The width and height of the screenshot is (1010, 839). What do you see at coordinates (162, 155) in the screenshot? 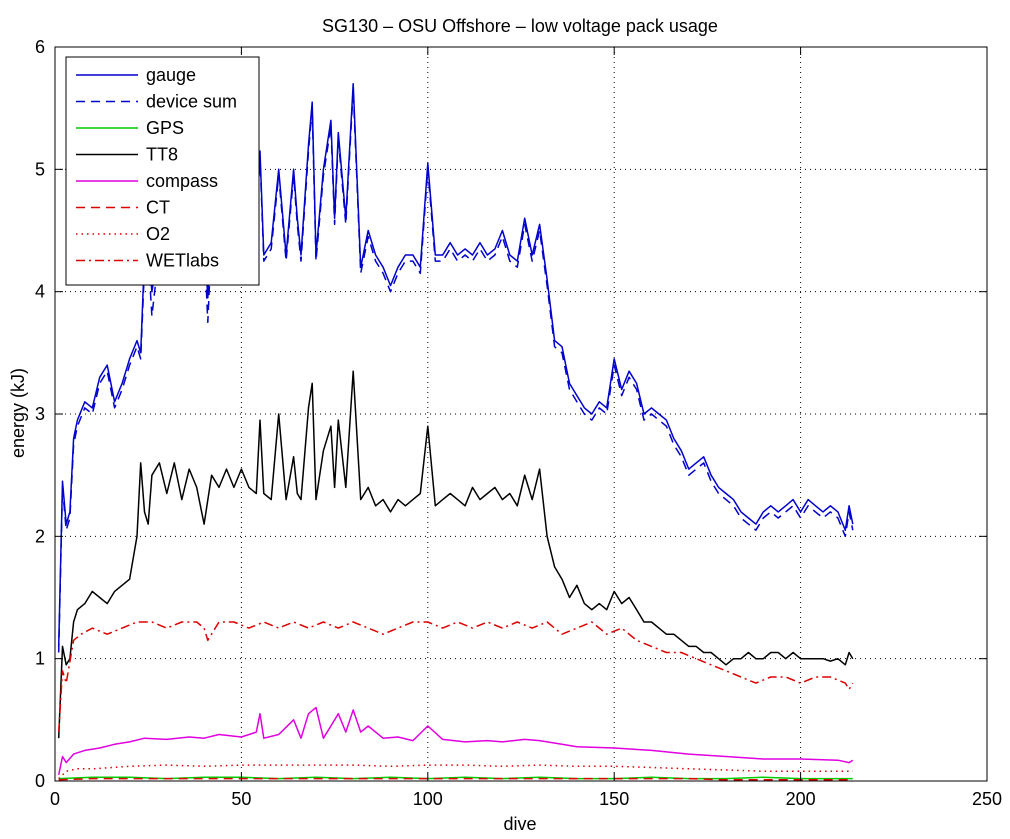
I see `legend-label-tt8: TT8` at bounding box center [162, 155].